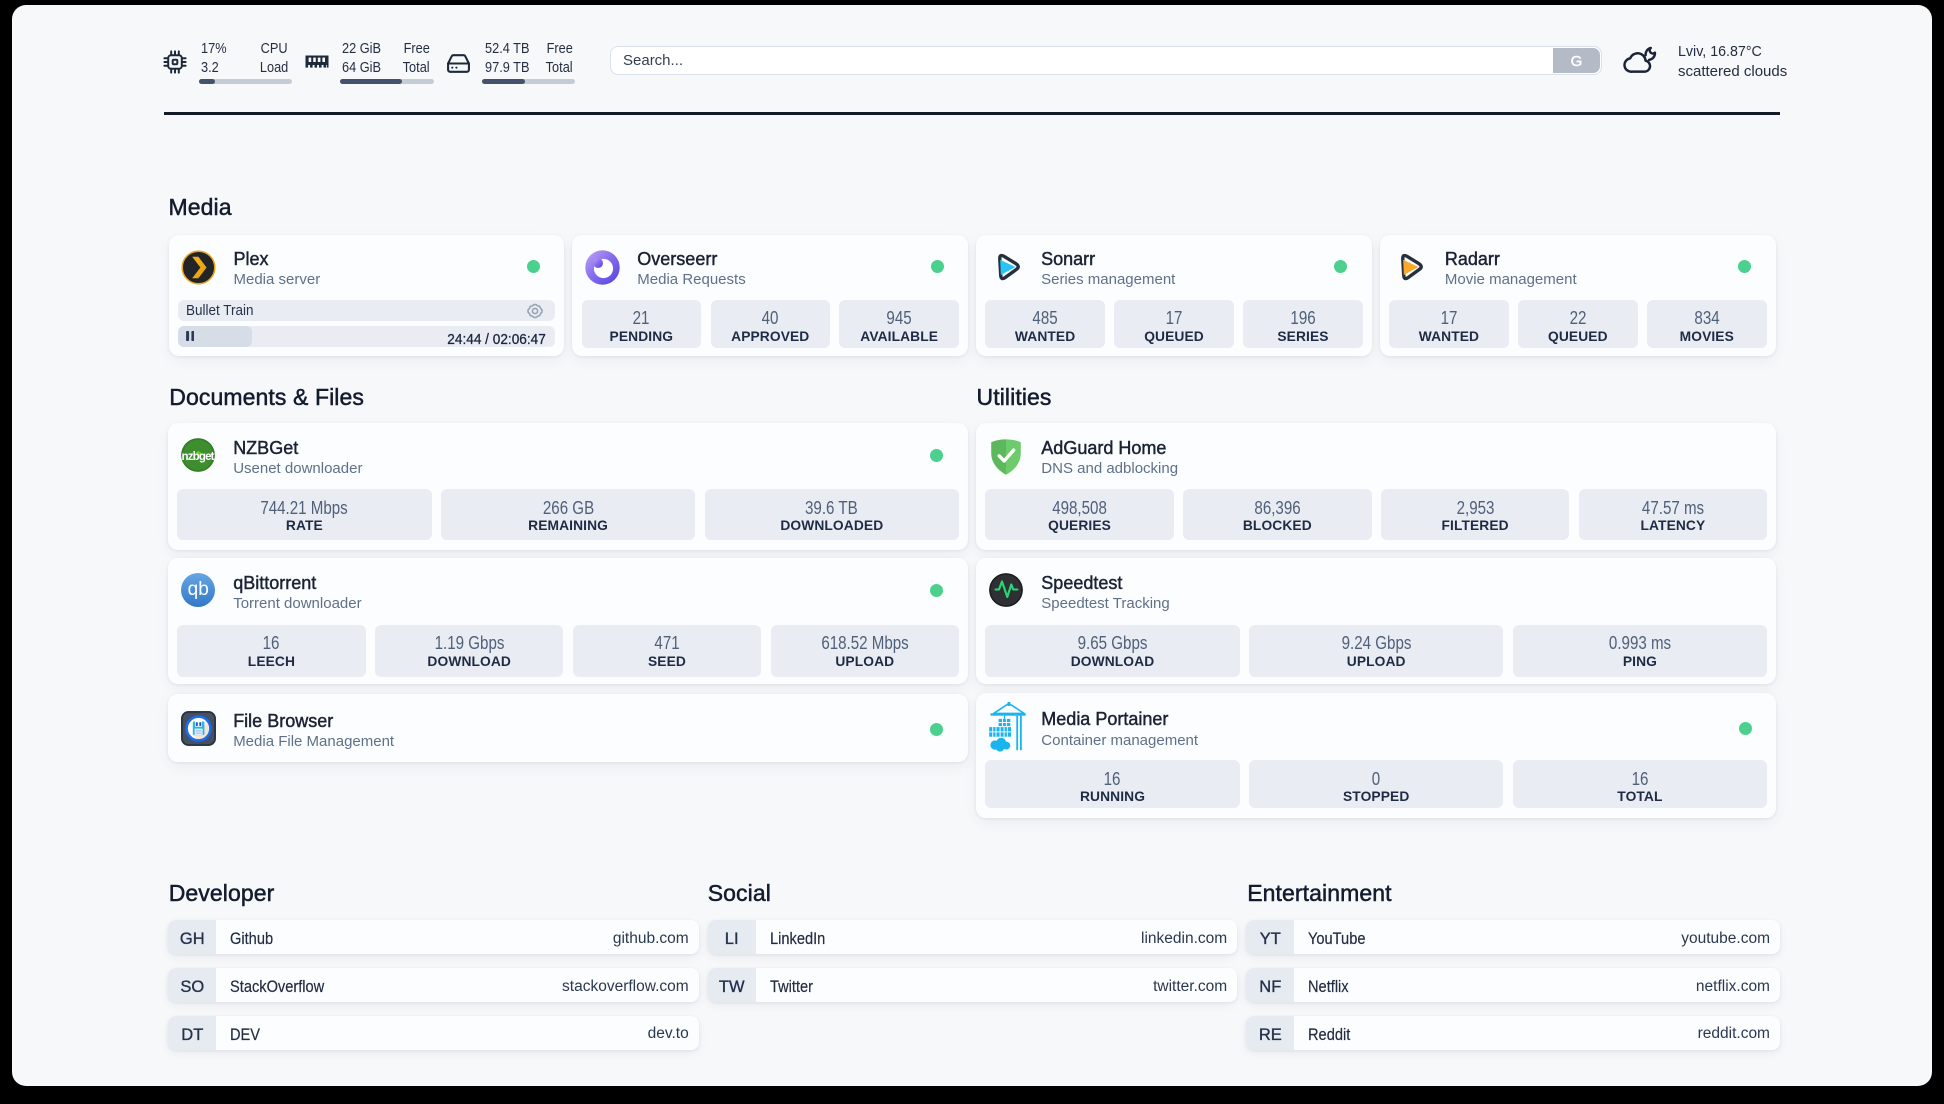 The height and width of the screenshot is (1104, 1944). Describe the element at coordinates (197, 457) in the screenshot. I see `svg-text: nzbget` at that location.